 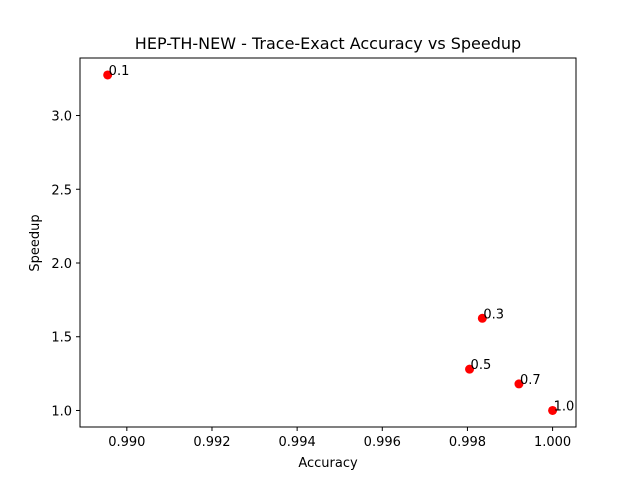 I want to click on y-axis-ticks: 1.0 1.5 2.0 2.5 3.0, so click(x=65, y=264).